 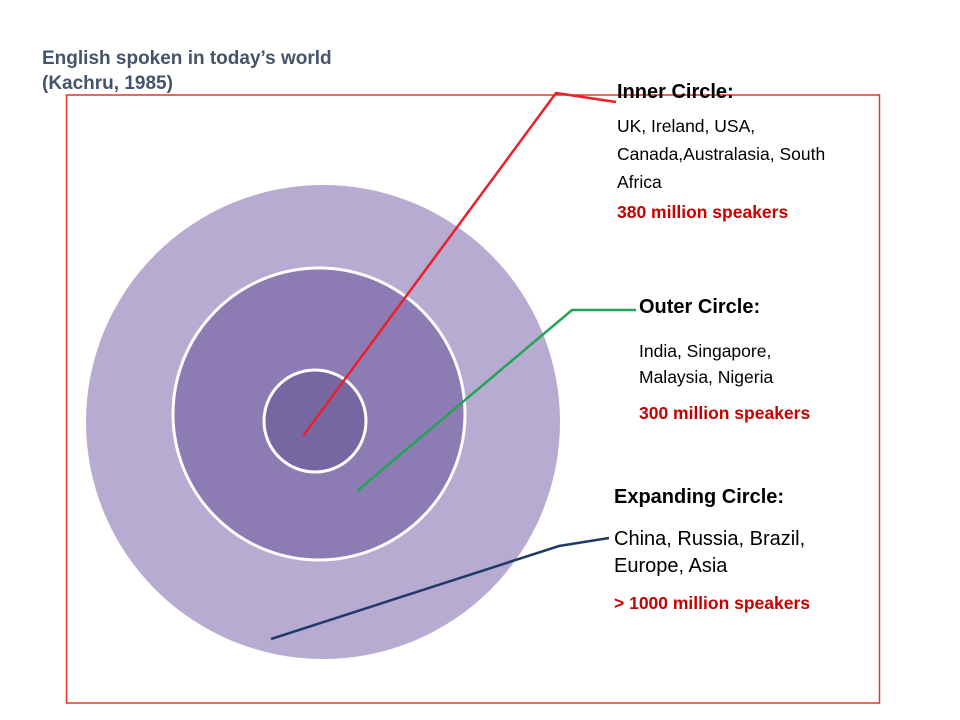 I want to click on inner-circle-heading: Inner Circle:, so click(x=675, y=92).